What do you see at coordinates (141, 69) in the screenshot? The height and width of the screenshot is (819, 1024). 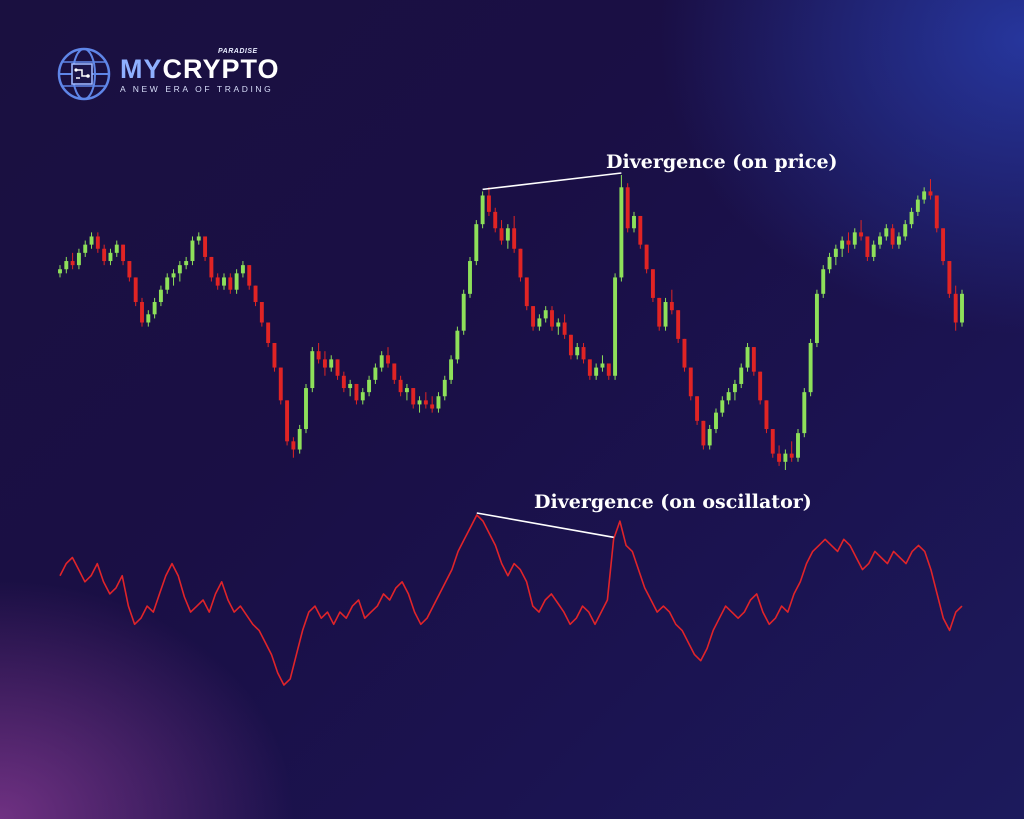 I see `brand-name-part1: MY` at bounding box center [141, 69].